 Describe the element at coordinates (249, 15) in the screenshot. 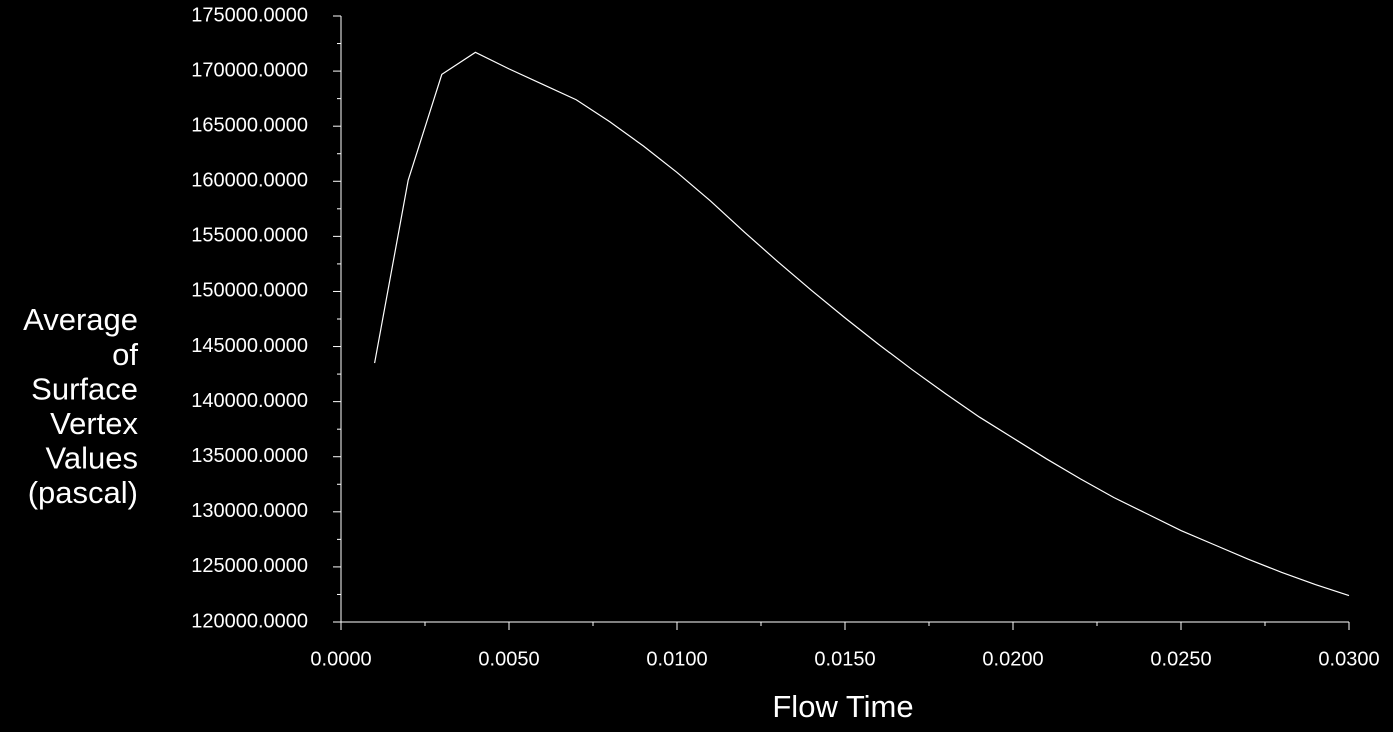

I see `y-tick-label: 175000.0000` at that location.